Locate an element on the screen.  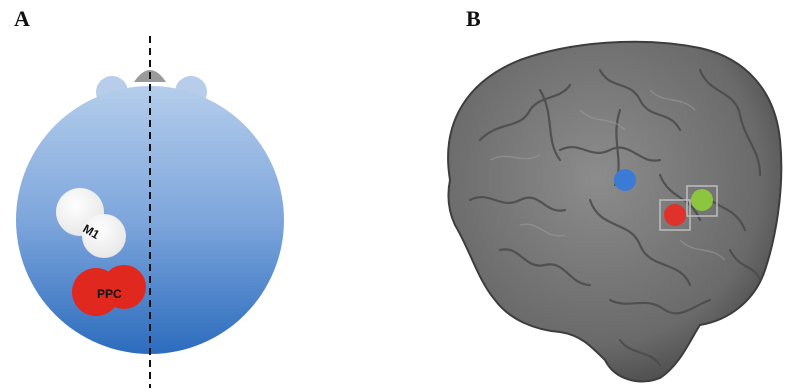
green-marker-box is located at coordinates (702, 201).